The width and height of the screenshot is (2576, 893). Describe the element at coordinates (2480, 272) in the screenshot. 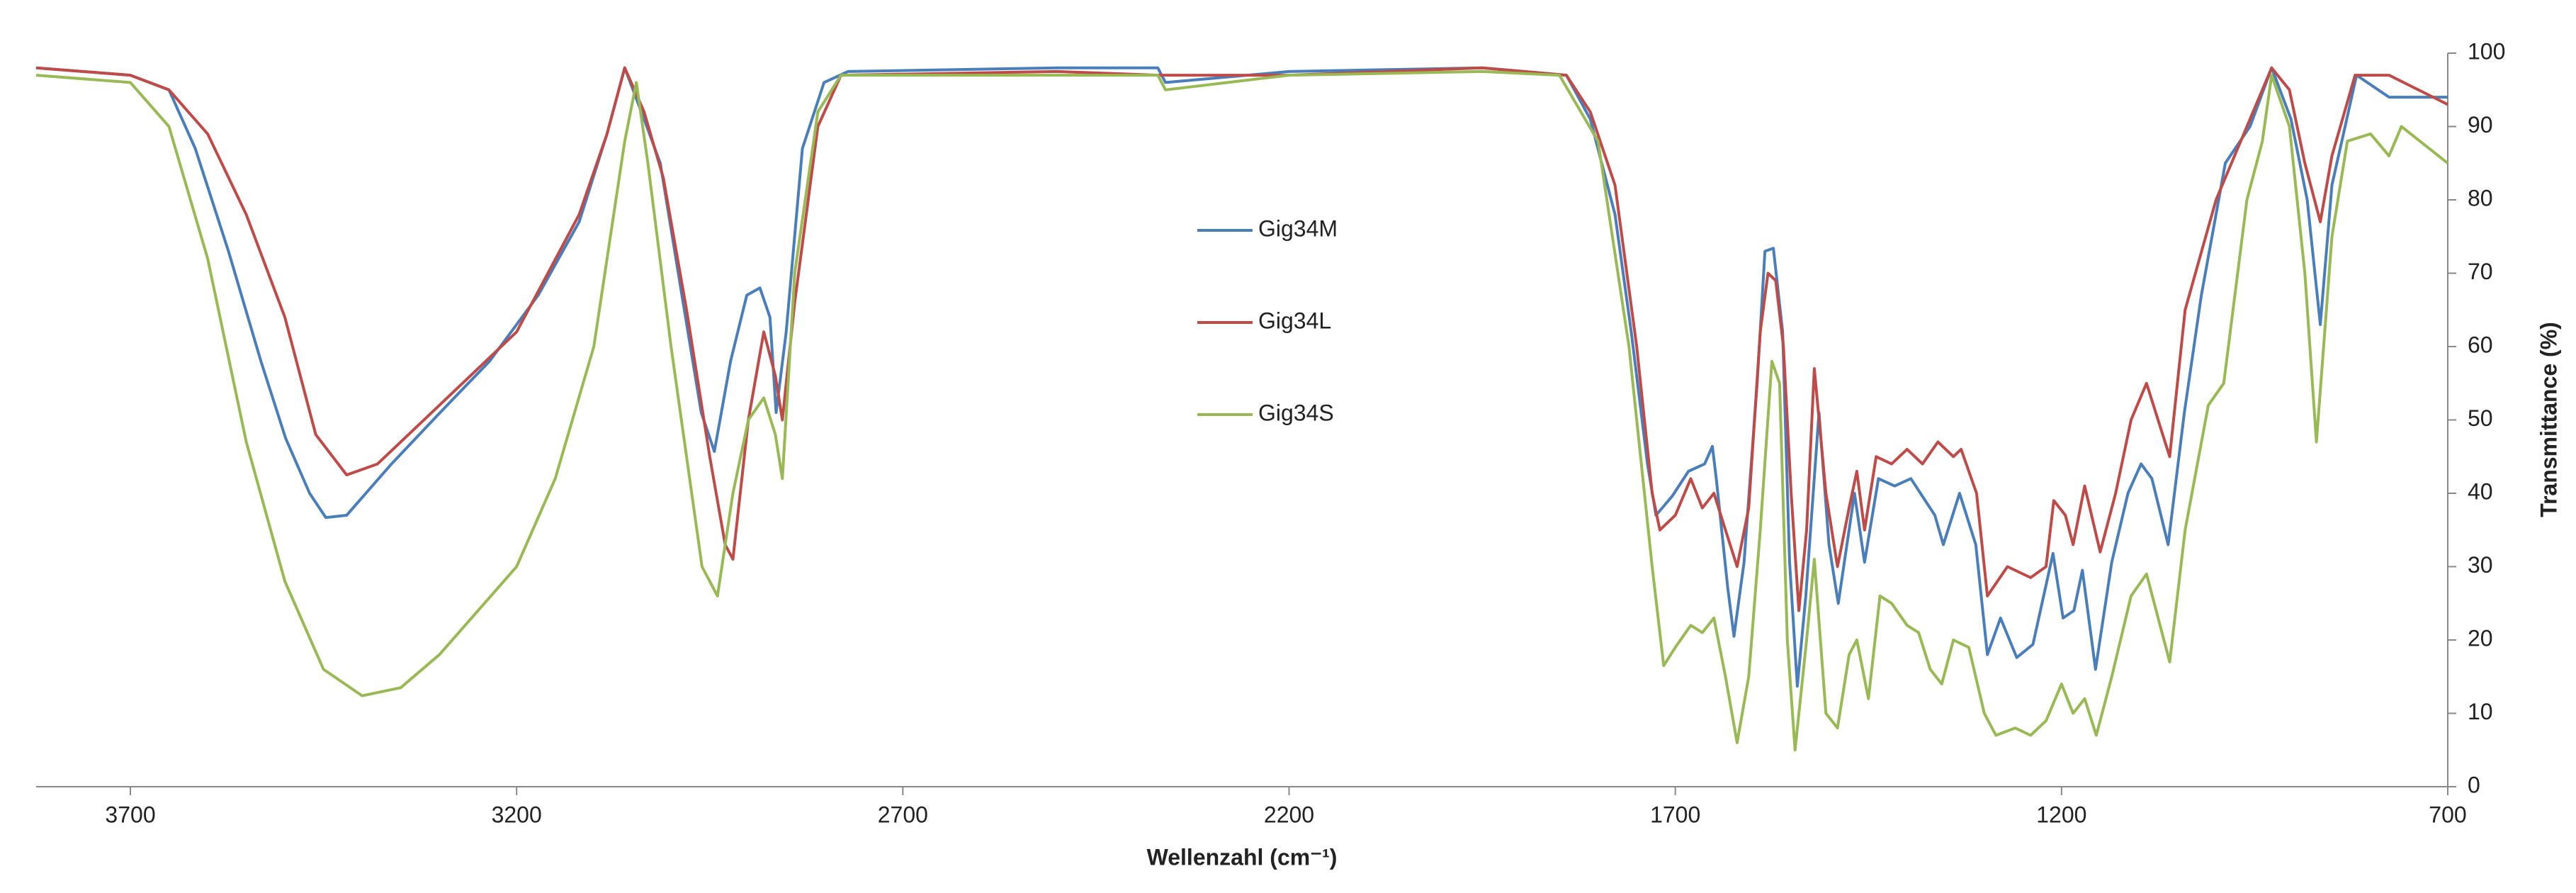

I see `y-tick-label: 70` at that location.